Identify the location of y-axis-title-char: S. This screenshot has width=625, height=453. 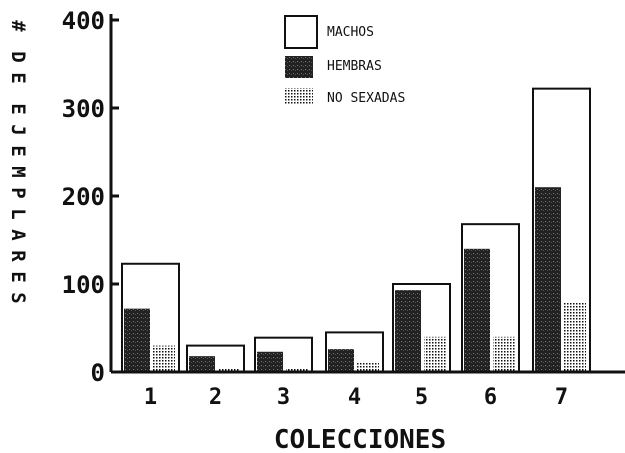
(18, 297).